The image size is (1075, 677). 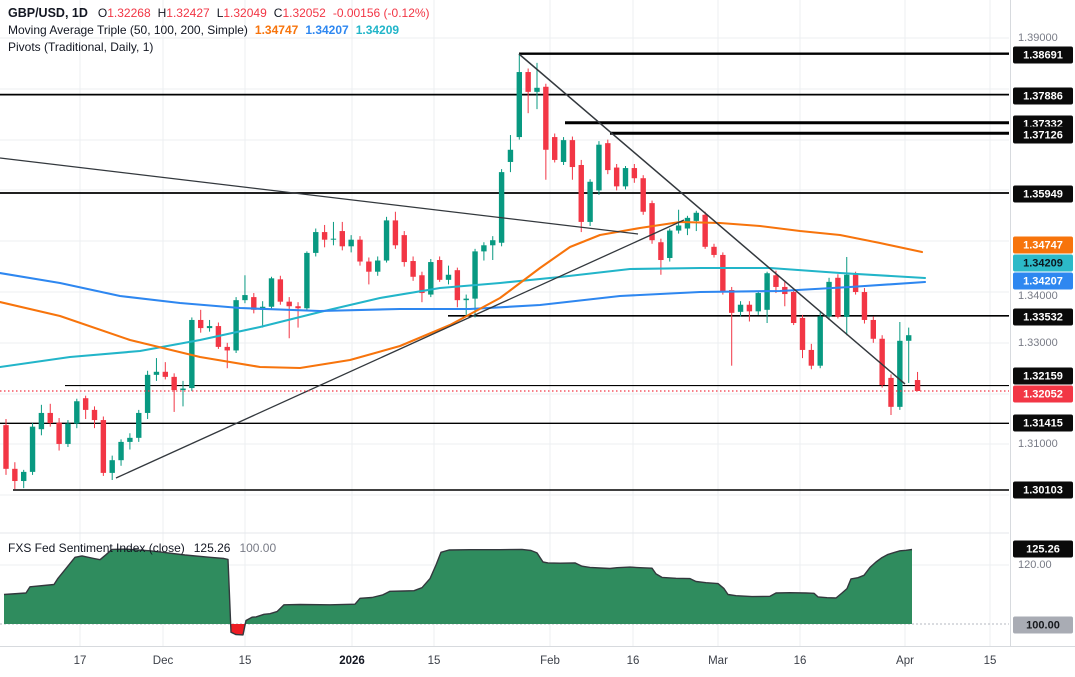 What do you see at coordinates (1043, 96) in the screenshot?
I see `price-axis-badge: 1.37886` at bounding box center [1043, 96].